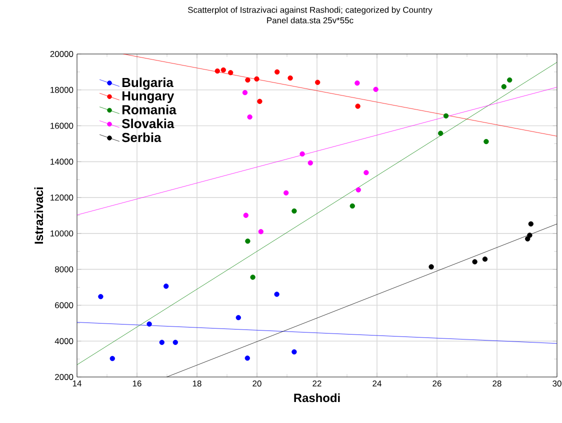 This screenshot has height=423, width=562. Describe the element at coordinates (437, 383) in the screenshot. I see `x-tick-label: 26` at that location.